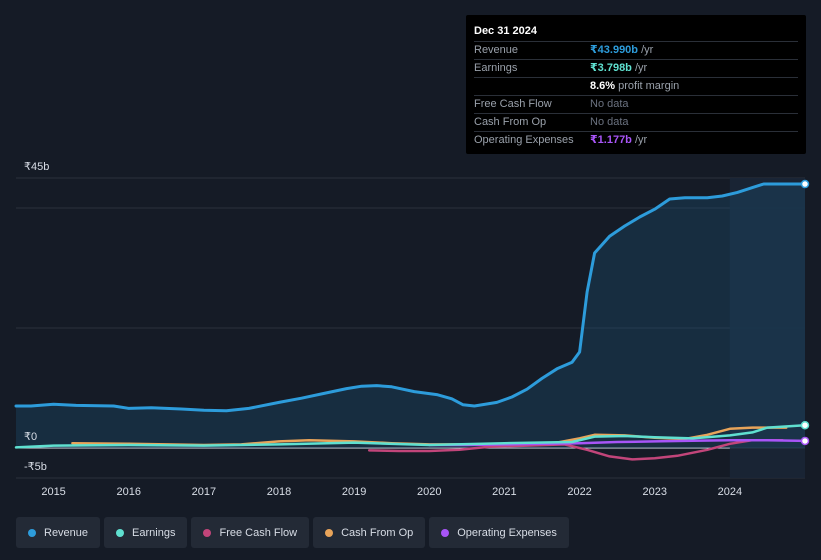 This screenshot has width=821, height=560. I want to click on tooltip-value-number: ₹43.990b, so click(614, 50).